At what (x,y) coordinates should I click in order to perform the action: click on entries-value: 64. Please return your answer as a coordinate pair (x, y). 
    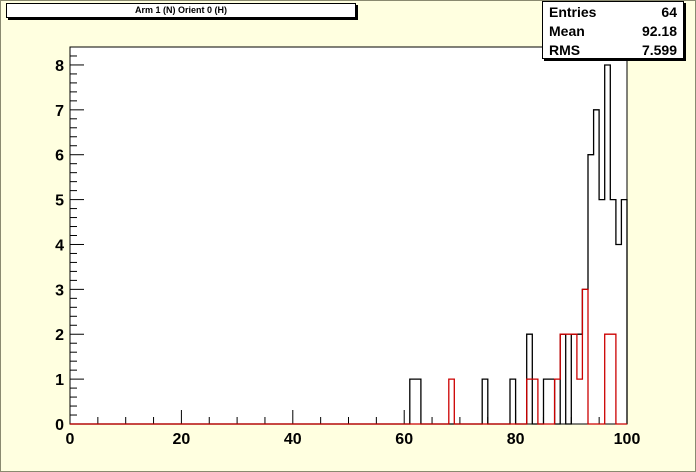
    Looking at the image, I should click on (669, 12).